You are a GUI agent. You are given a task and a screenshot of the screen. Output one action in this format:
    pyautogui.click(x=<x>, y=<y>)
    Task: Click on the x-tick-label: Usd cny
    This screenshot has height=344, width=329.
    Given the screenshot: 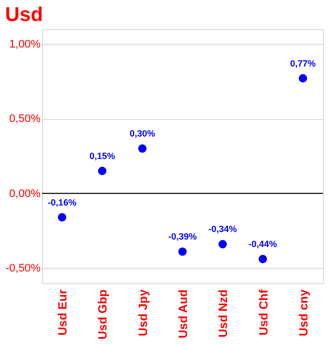 What is the action you would take?
    pyautogui.click(x=303, y=312)
    